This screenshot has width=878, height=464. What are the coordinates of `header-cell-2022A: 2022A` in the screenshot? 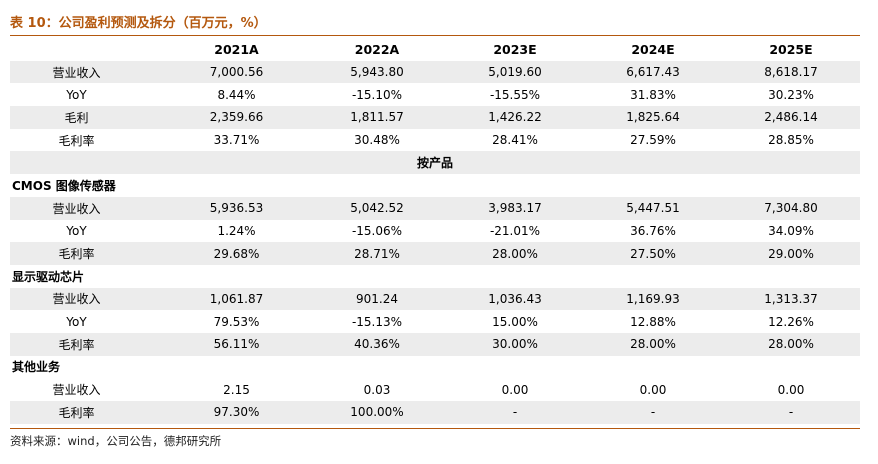 It's located at (377, 49).